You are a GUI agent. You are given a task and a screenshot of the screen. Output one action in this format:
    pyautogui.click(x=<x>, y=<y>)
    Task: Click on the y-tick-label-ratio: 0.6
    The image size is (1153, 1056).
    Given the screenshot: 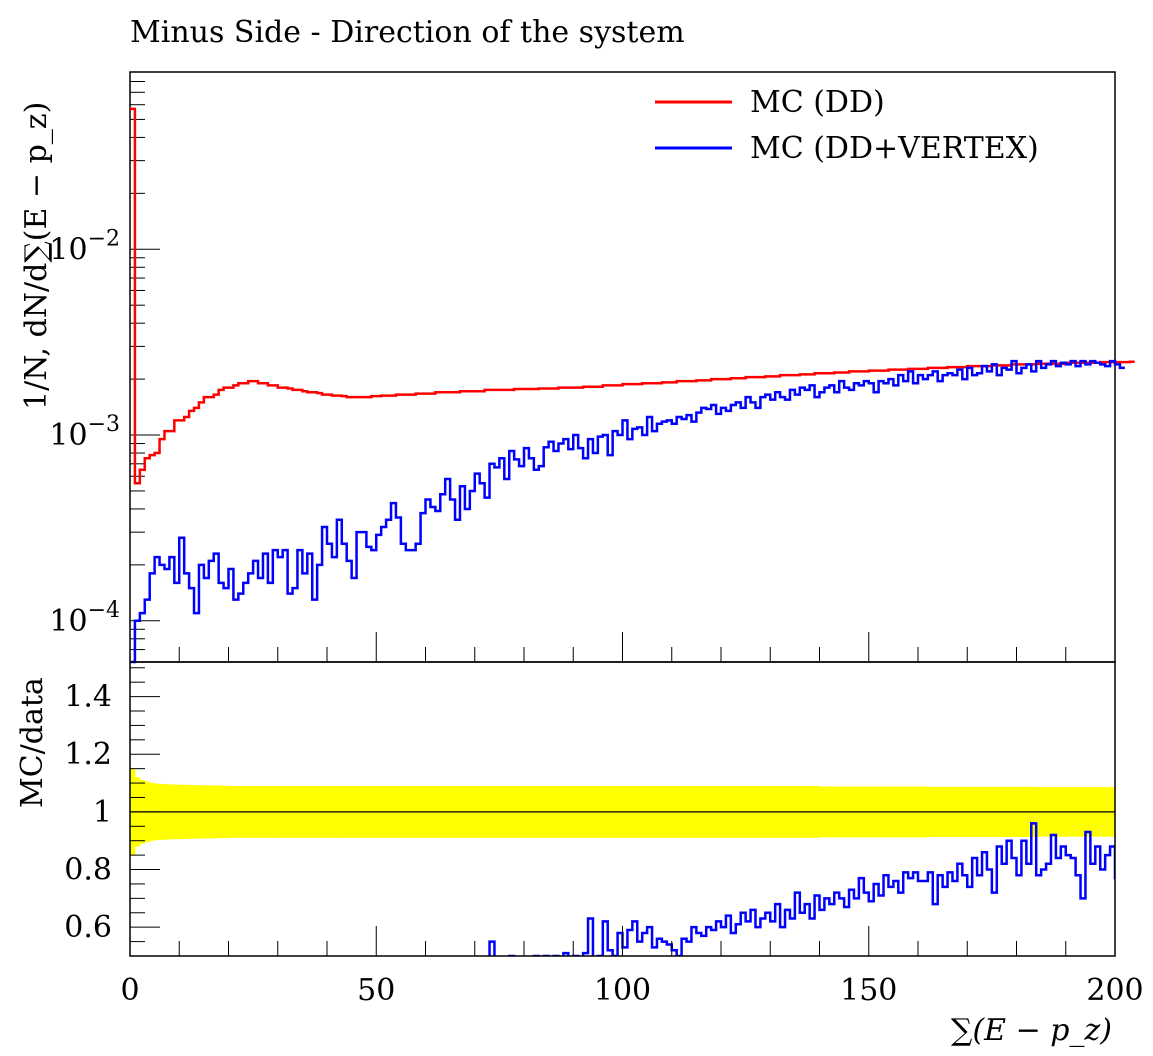 What is the action you would take?
    pyautogui.click(x=88, y=927)
    